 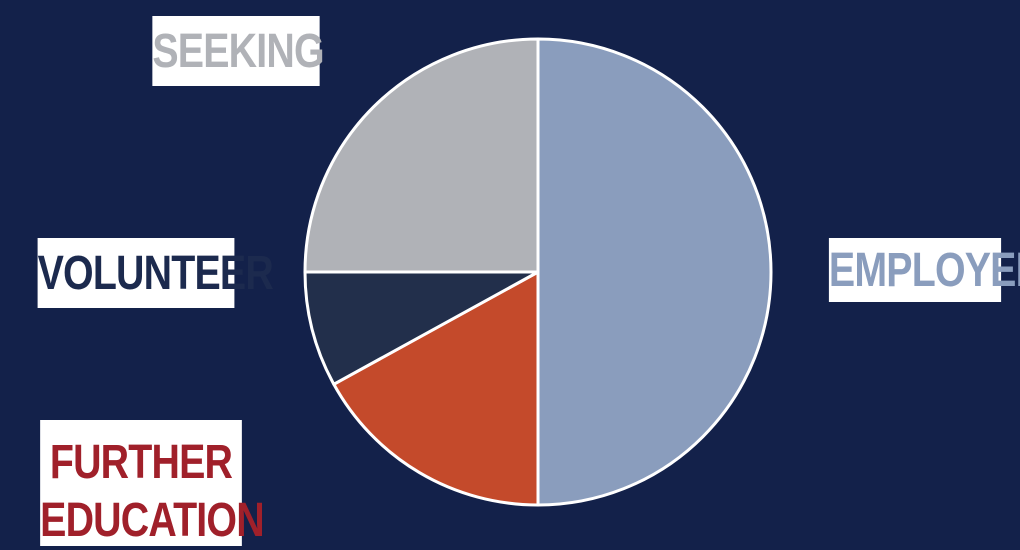 I want to click on label-further-line2: EDUCATION, so click(x=152, y=520).